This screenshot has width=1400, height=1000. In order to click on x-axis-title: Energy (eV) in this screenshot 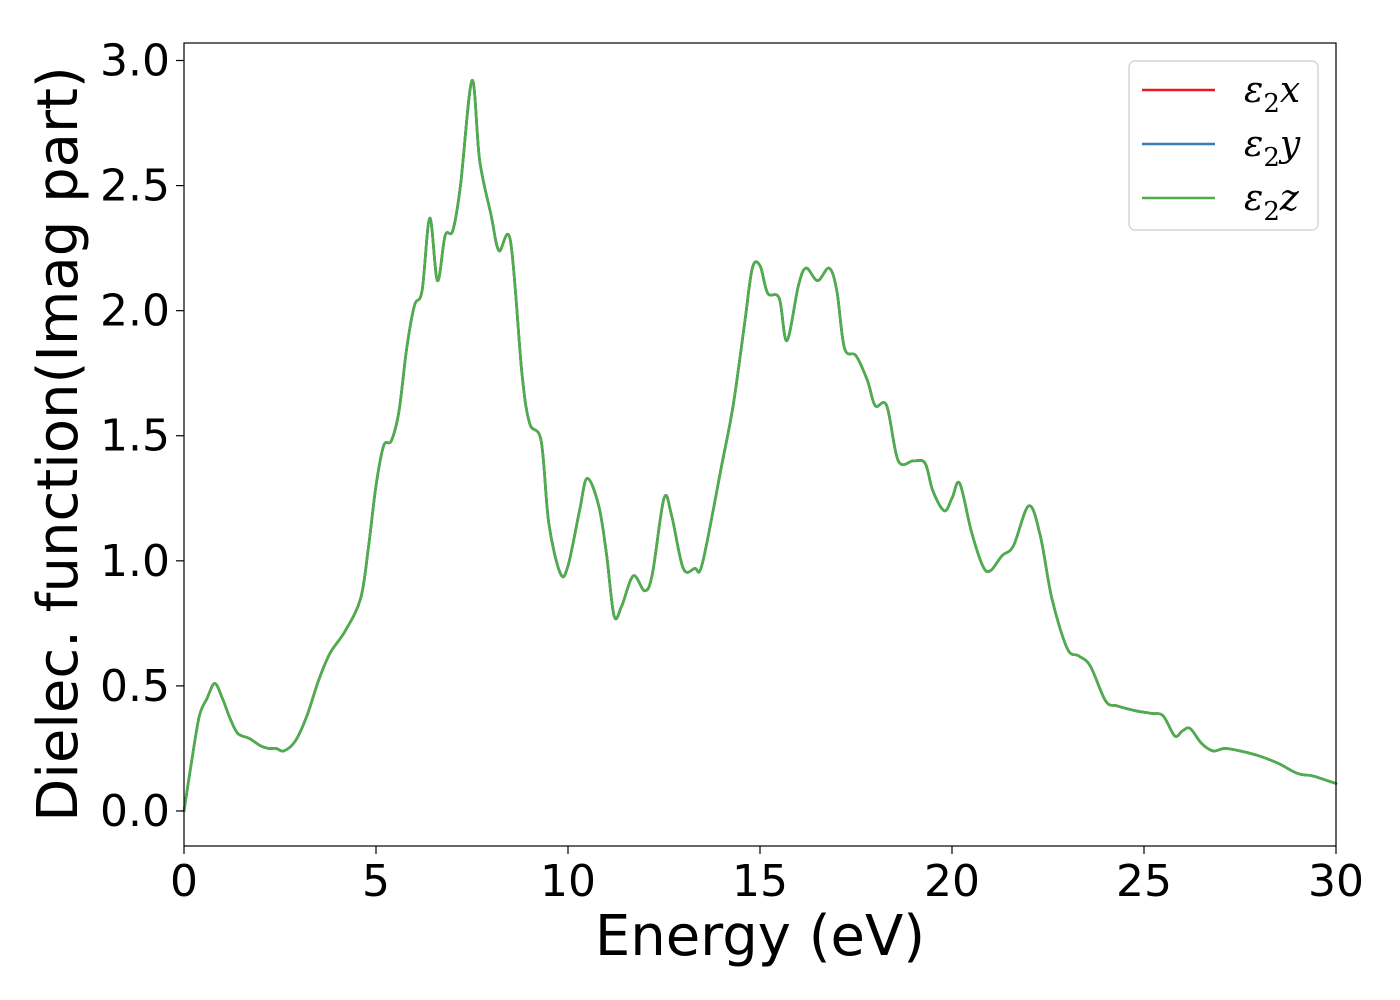, I will do `click(760, 936)`.